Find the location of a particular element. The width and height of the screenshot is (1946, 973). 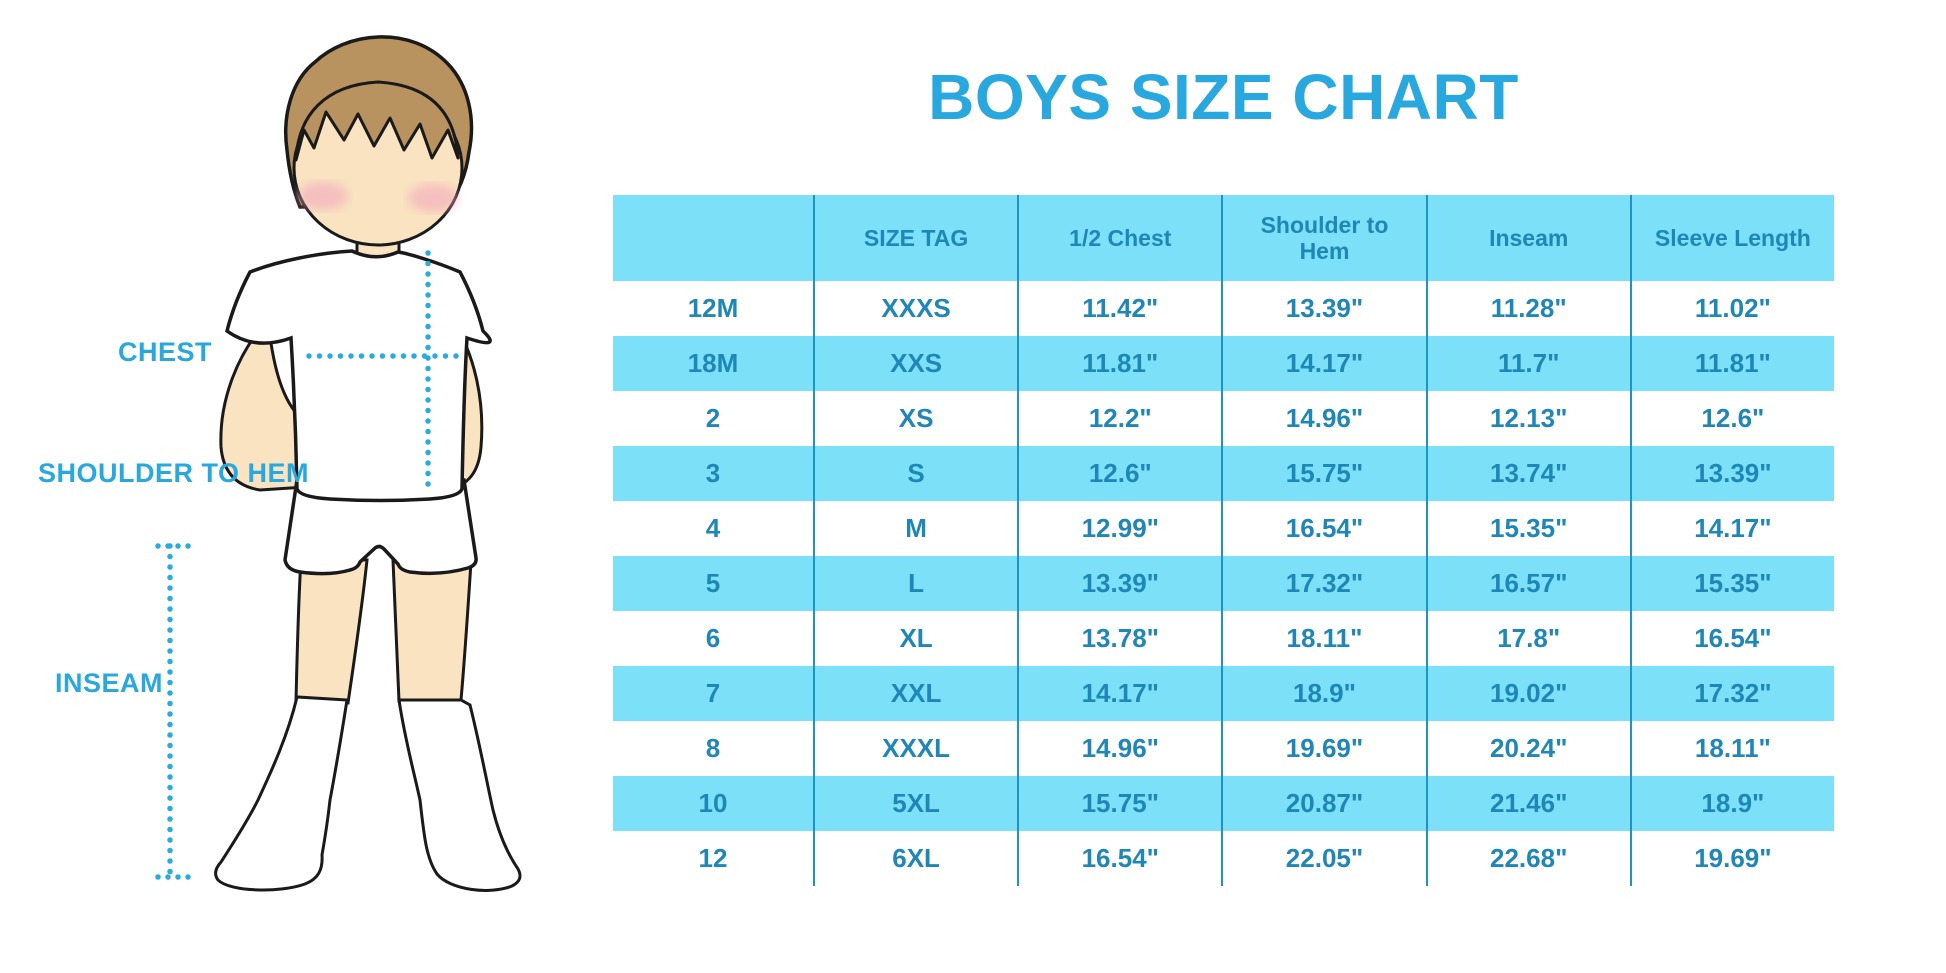

size-value: XXXL is located at coordinates (915, 748).